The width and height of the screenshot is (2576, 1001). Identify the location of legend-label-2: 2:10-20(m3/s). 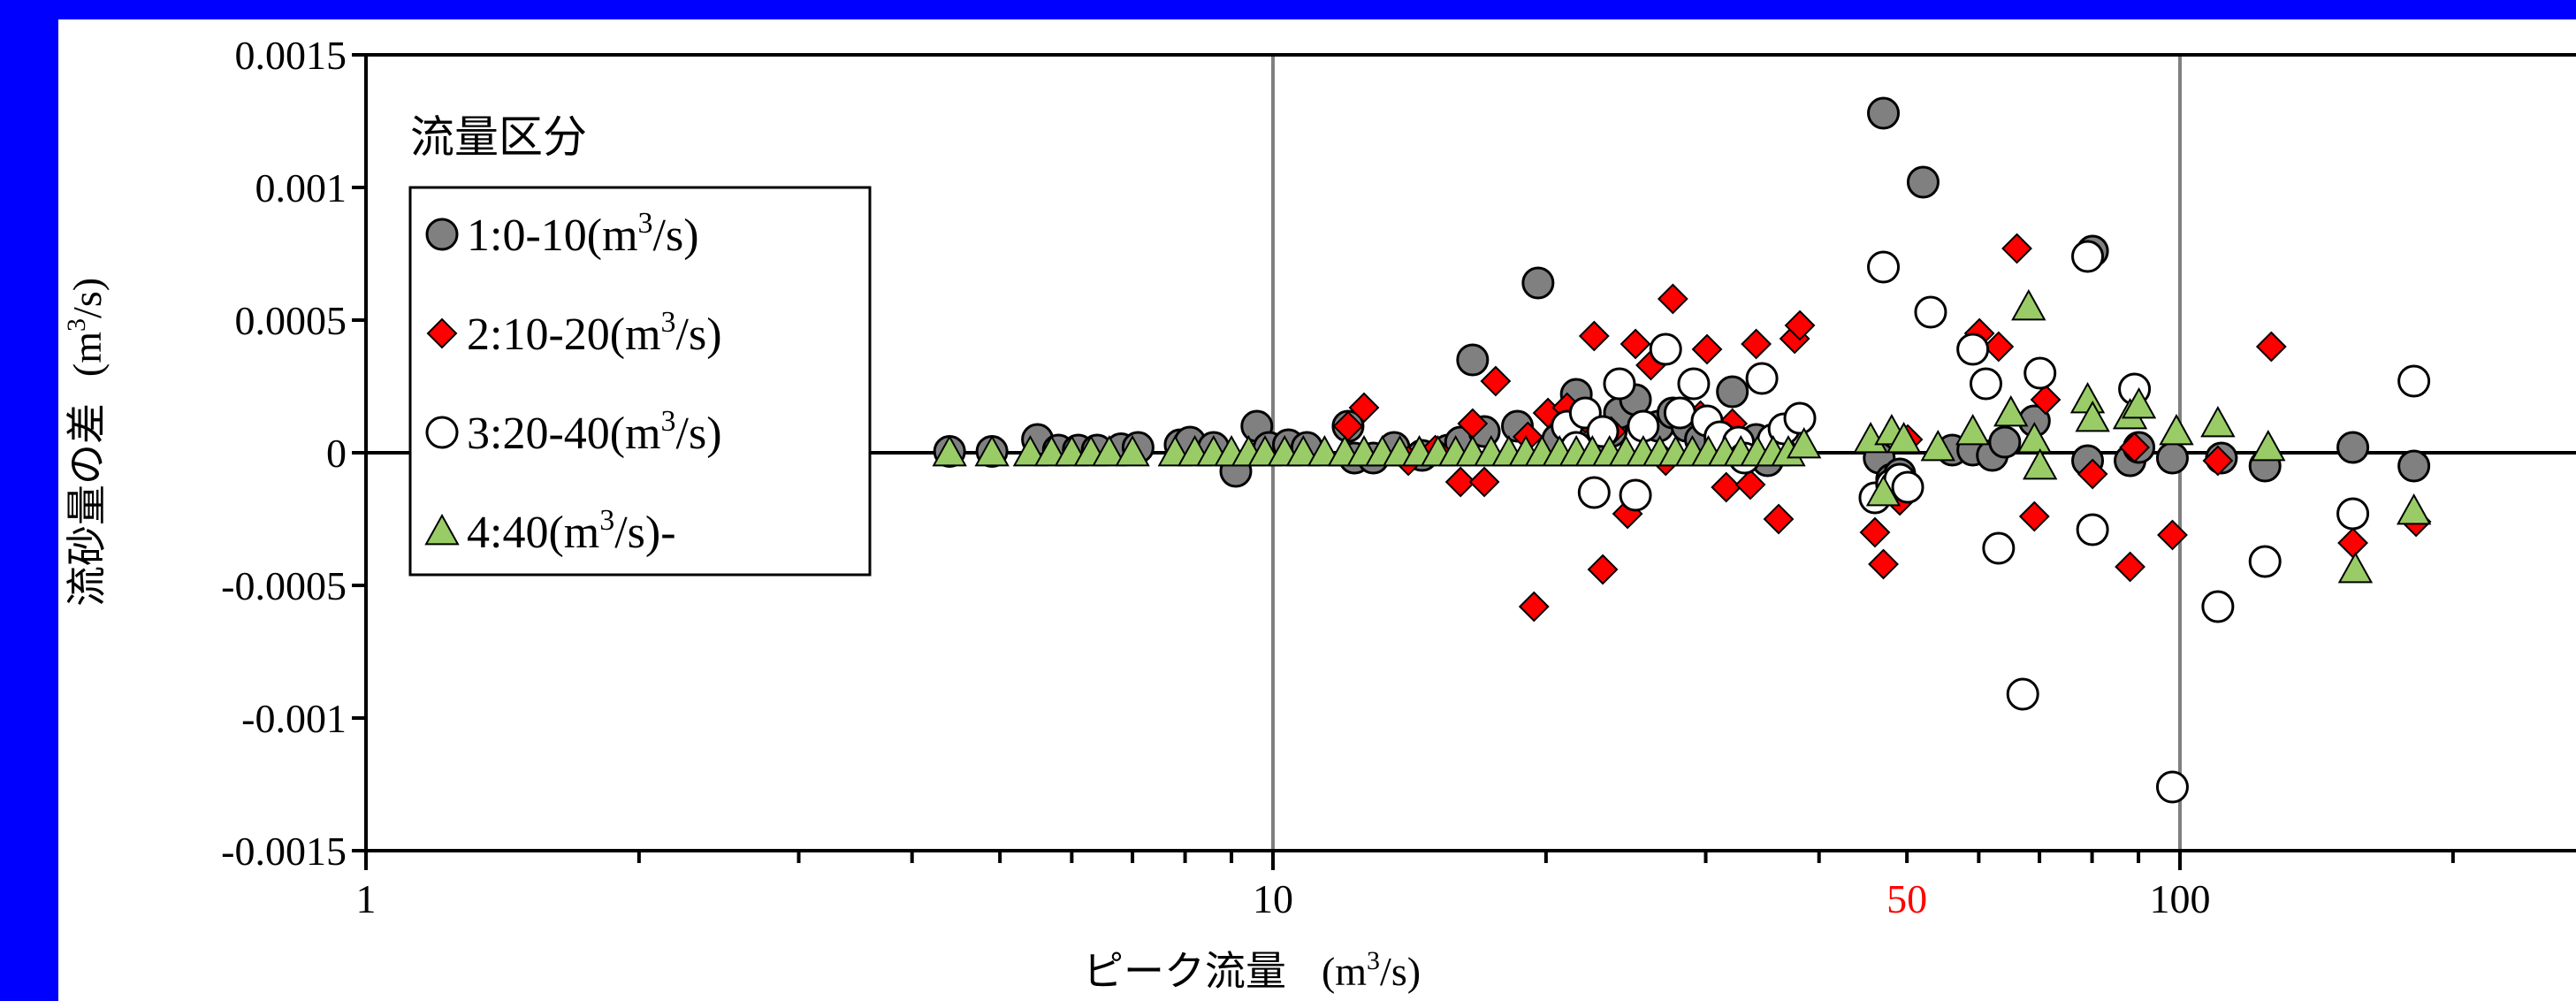
(594, 333).